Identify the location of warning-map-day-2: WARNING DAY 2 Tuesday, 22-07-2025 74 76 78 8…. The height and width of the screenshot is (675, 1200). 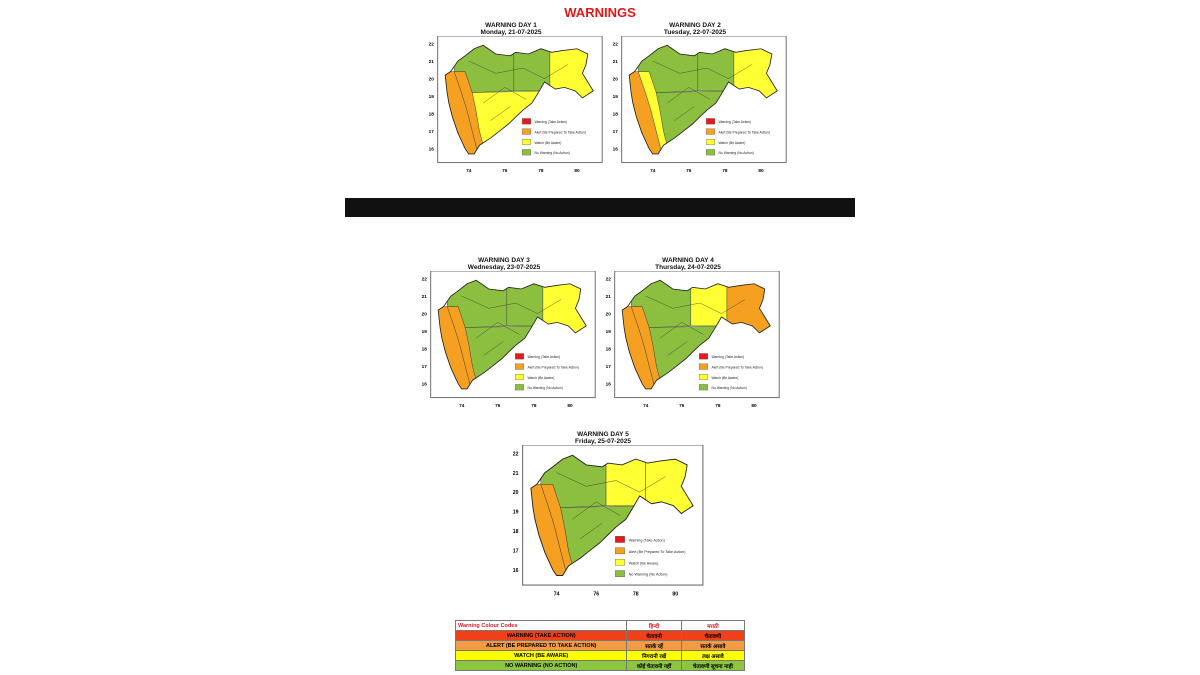
(695, 104).